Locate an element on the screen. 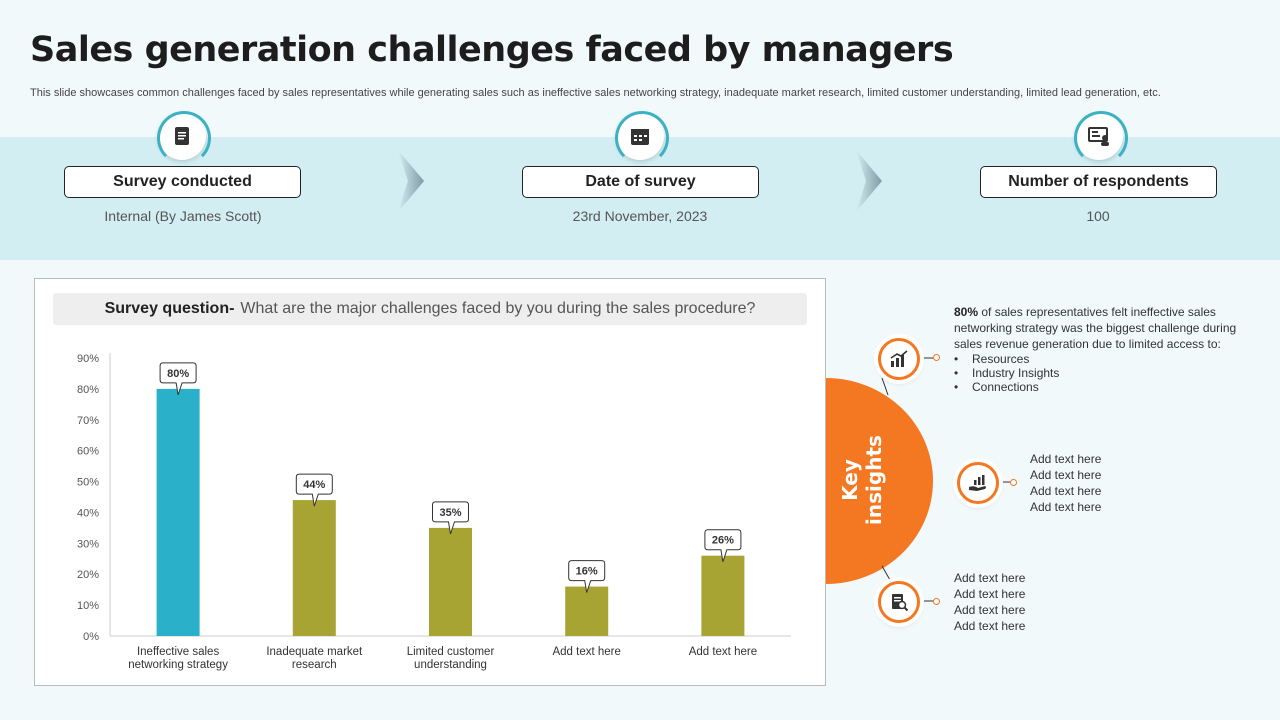  date-of-survey-value: 23rd November, 2023 is located at coordinates (640, 216).